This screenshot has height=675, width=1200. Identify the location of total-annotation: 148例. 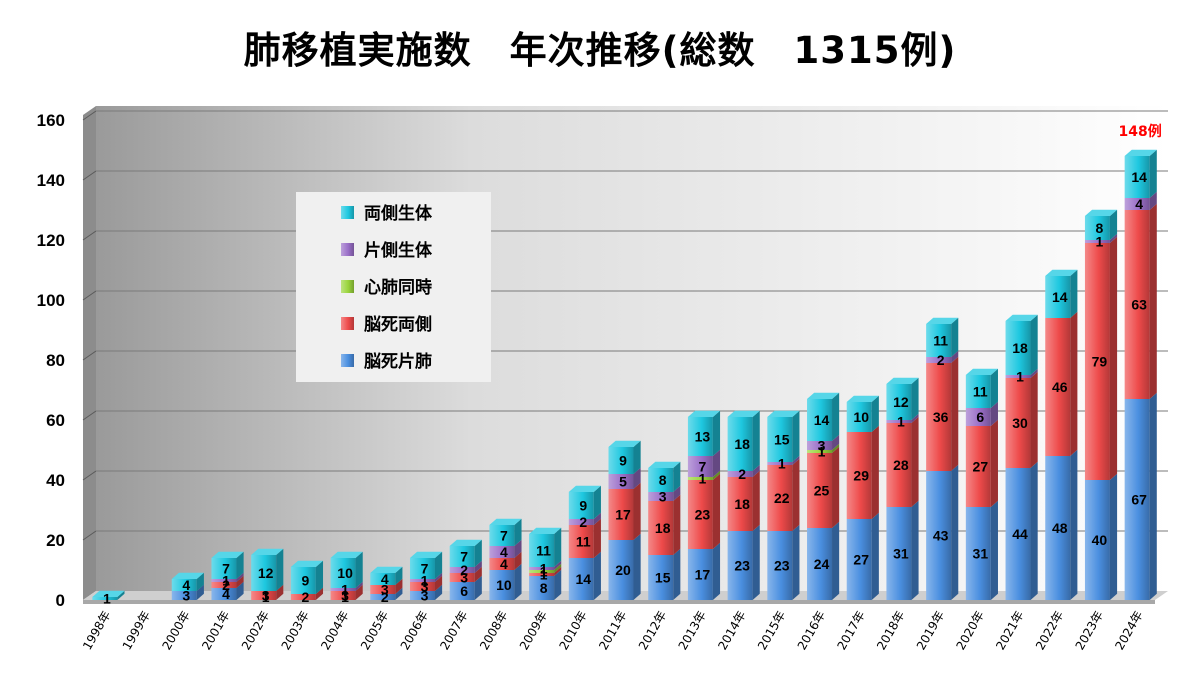
(1140, 131).